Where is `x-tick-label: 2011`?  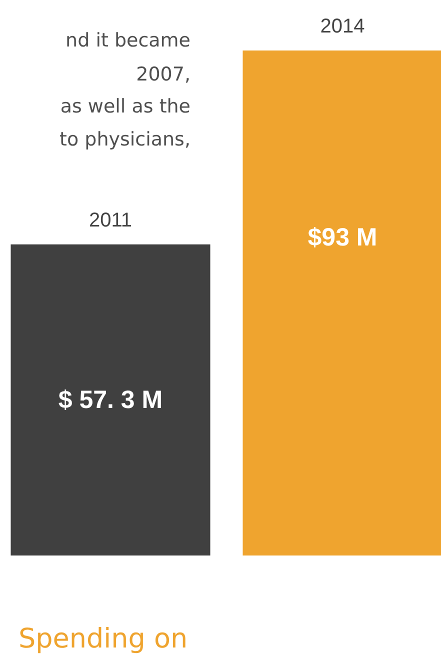 x-tick-label: 2011 is located at coordinates (110, 220).